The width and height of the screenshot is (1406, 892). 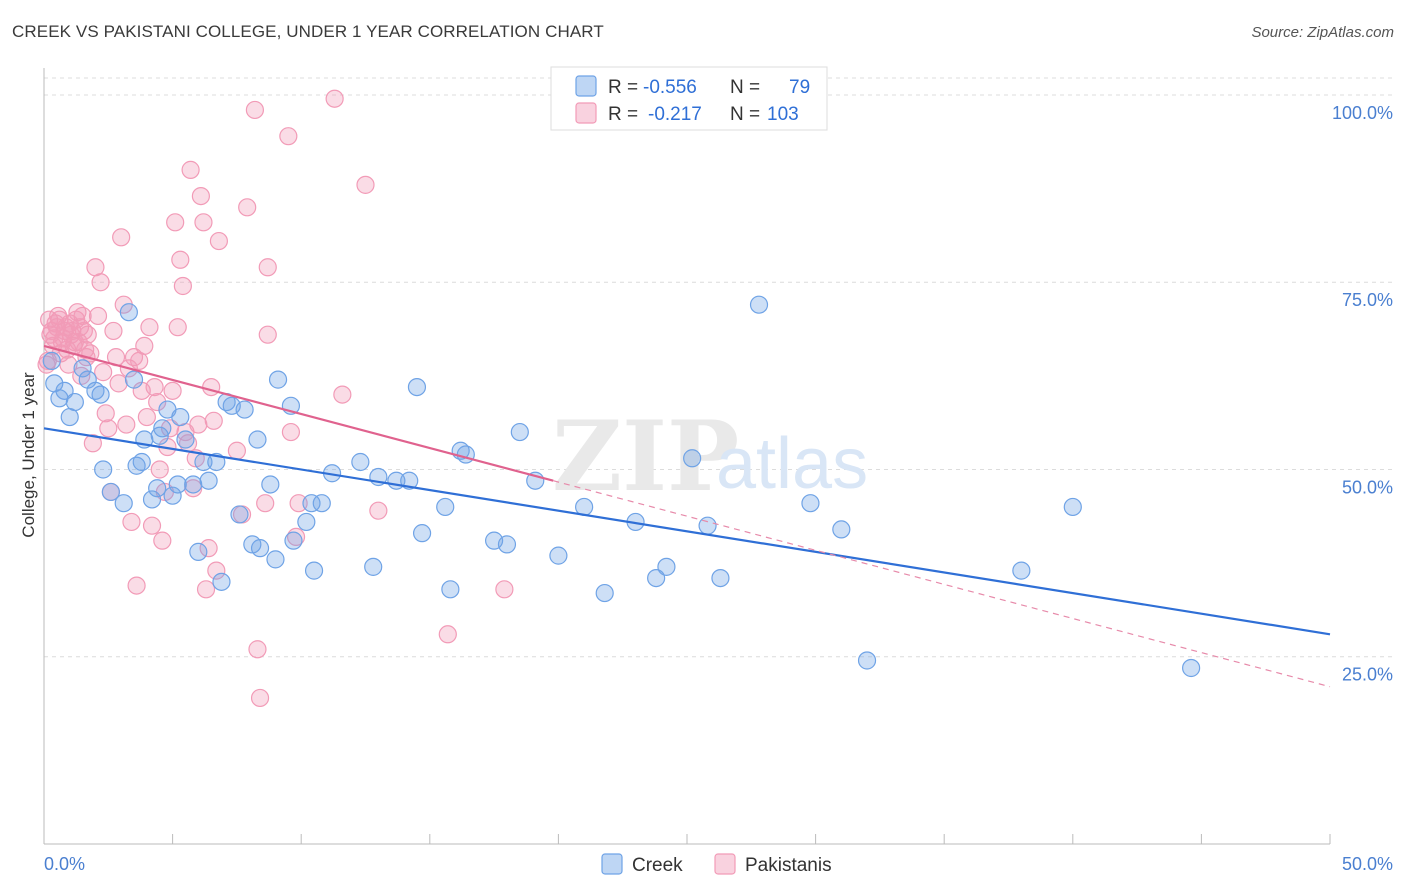 What do you see at coordinates (586, 86) in the screenshot?
I see `legend-swatch-creek` at bounding box center [586, 86].